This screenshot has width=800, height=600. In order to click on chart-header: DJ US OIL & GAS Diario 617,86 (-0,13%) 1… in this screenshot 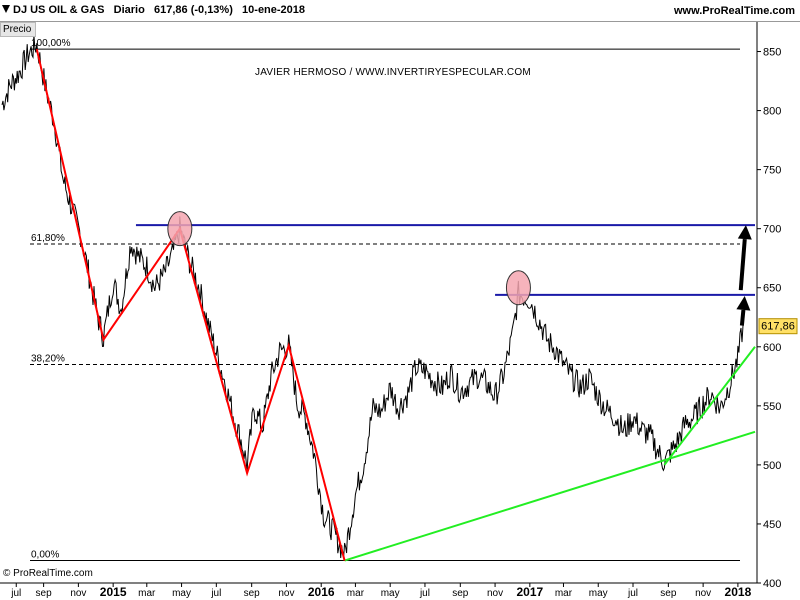, I will do `click(400, 11)`.